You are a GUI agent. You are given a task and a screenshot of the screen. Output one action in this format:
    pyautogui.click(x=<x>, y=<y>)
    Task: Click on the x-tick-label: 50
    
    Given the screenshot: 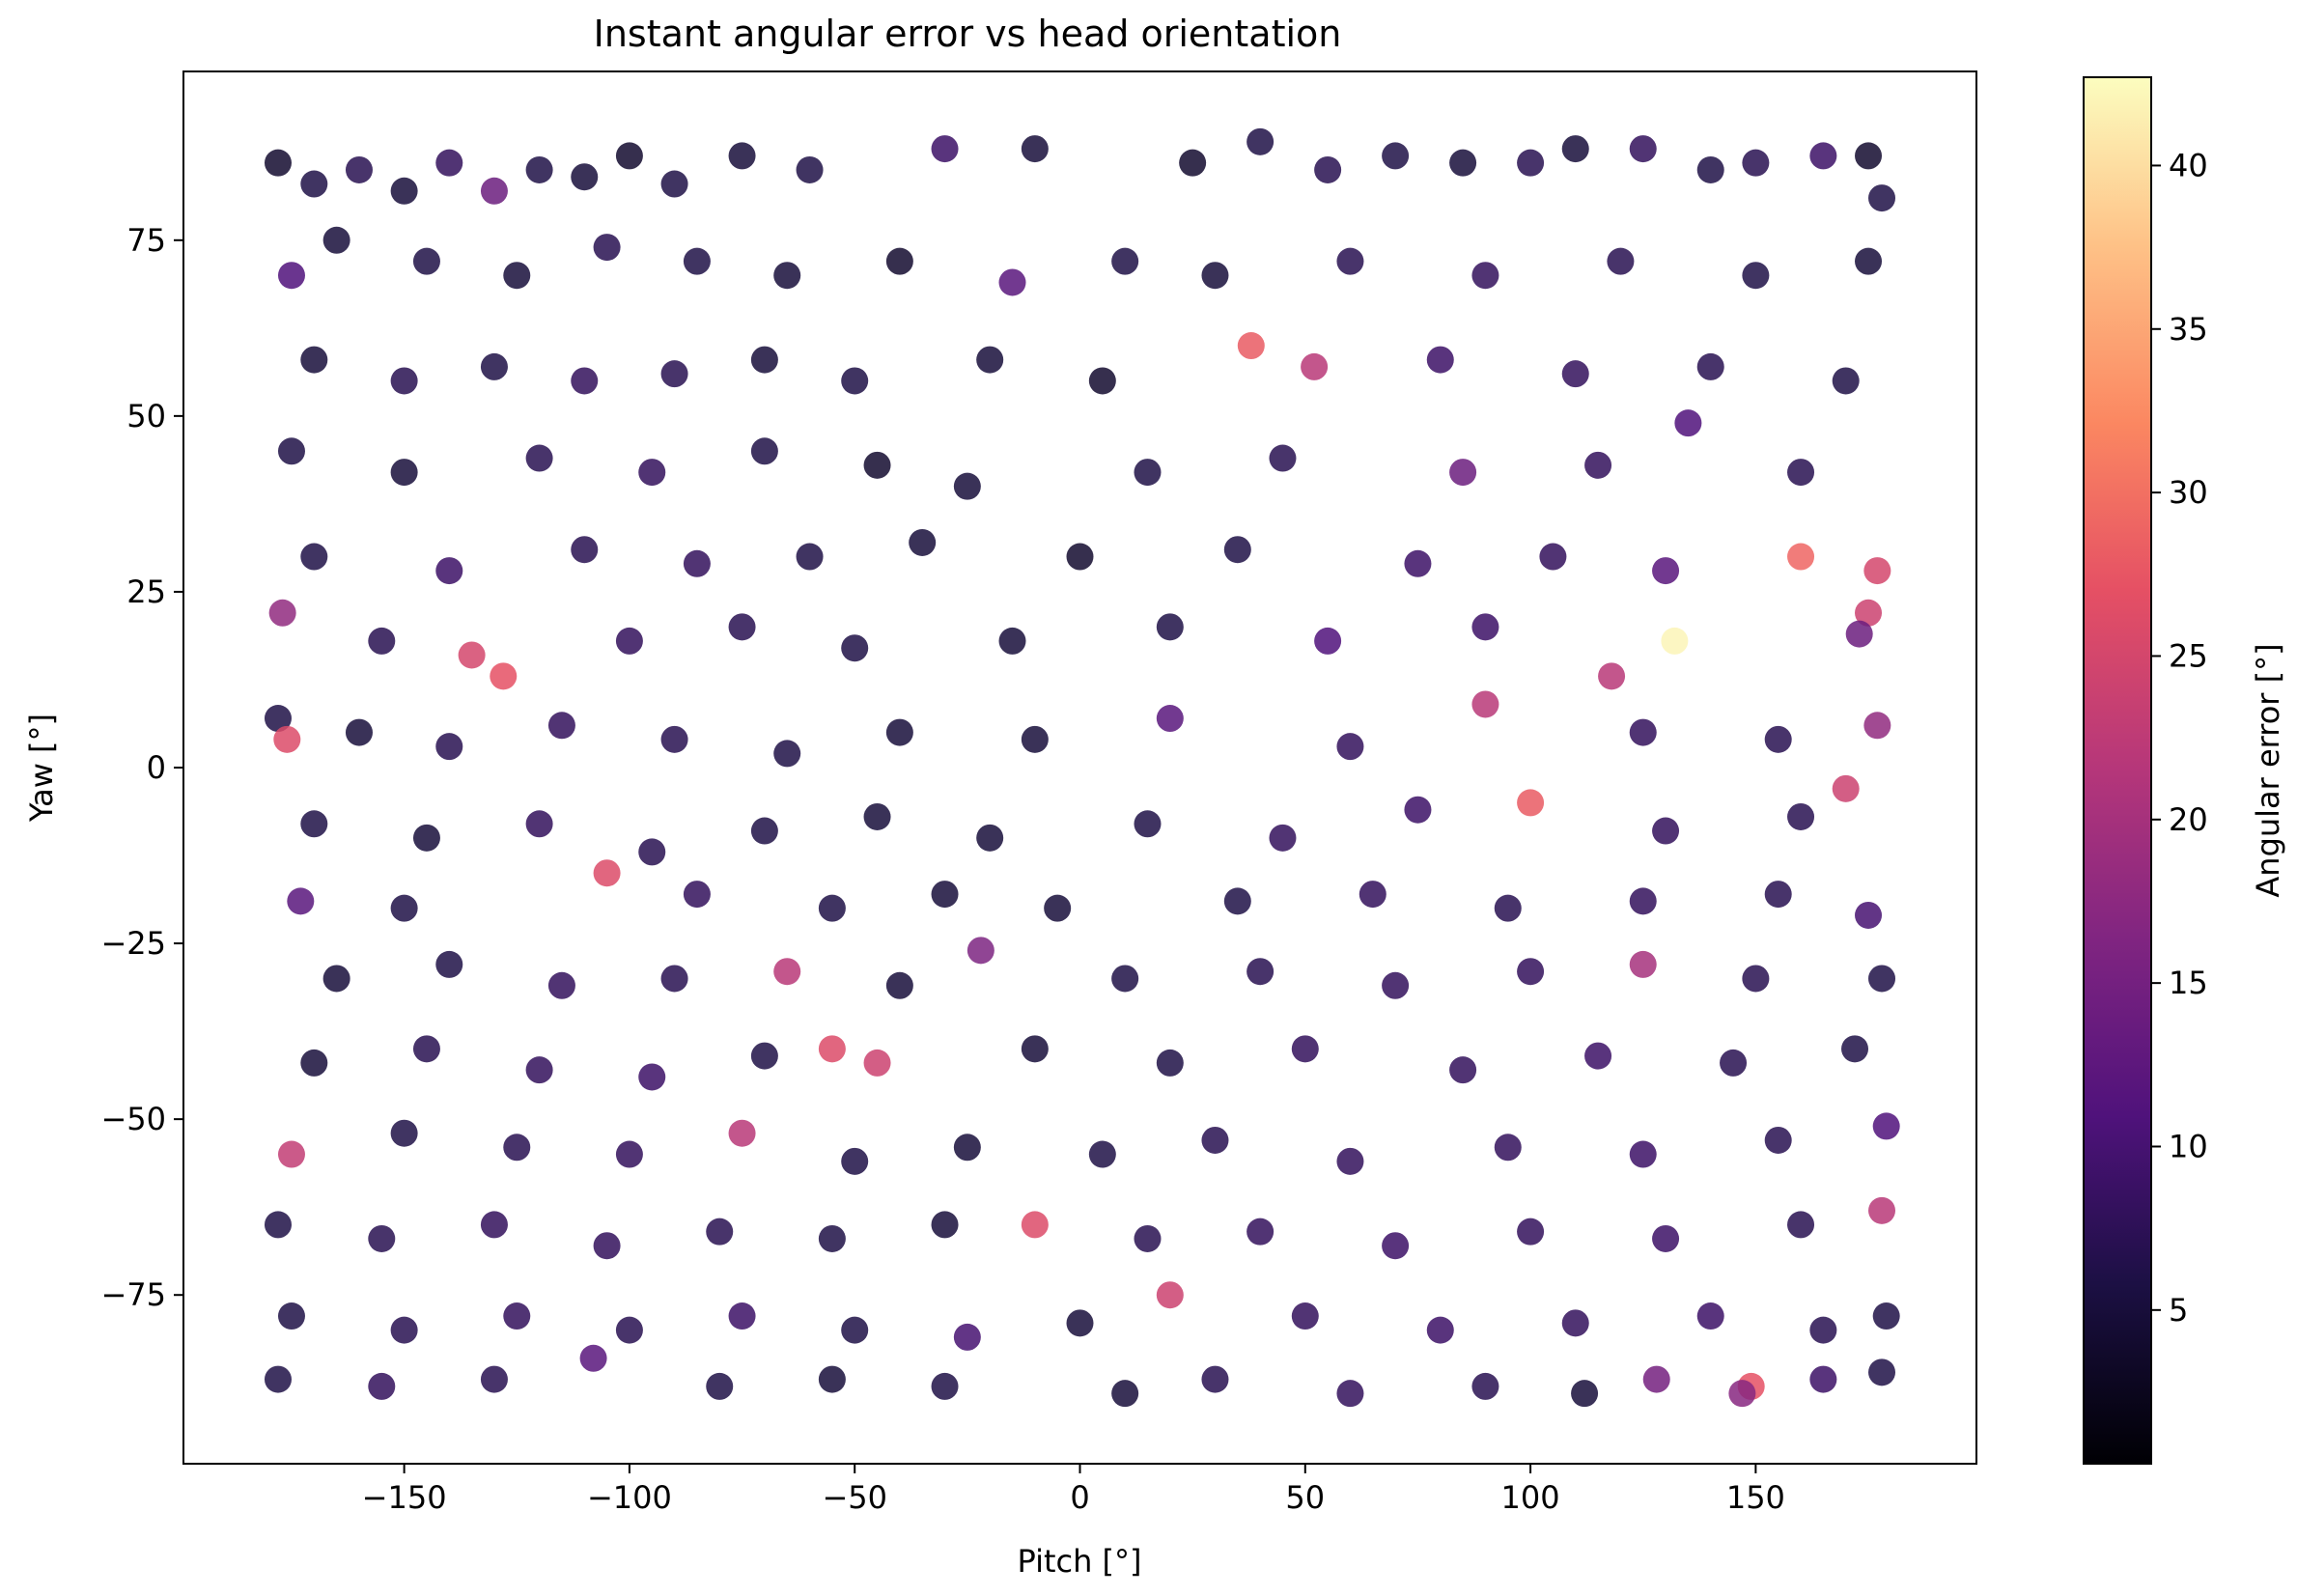 What is the action you would take?
    pyautogui.click(x=1305, y=1497)
    